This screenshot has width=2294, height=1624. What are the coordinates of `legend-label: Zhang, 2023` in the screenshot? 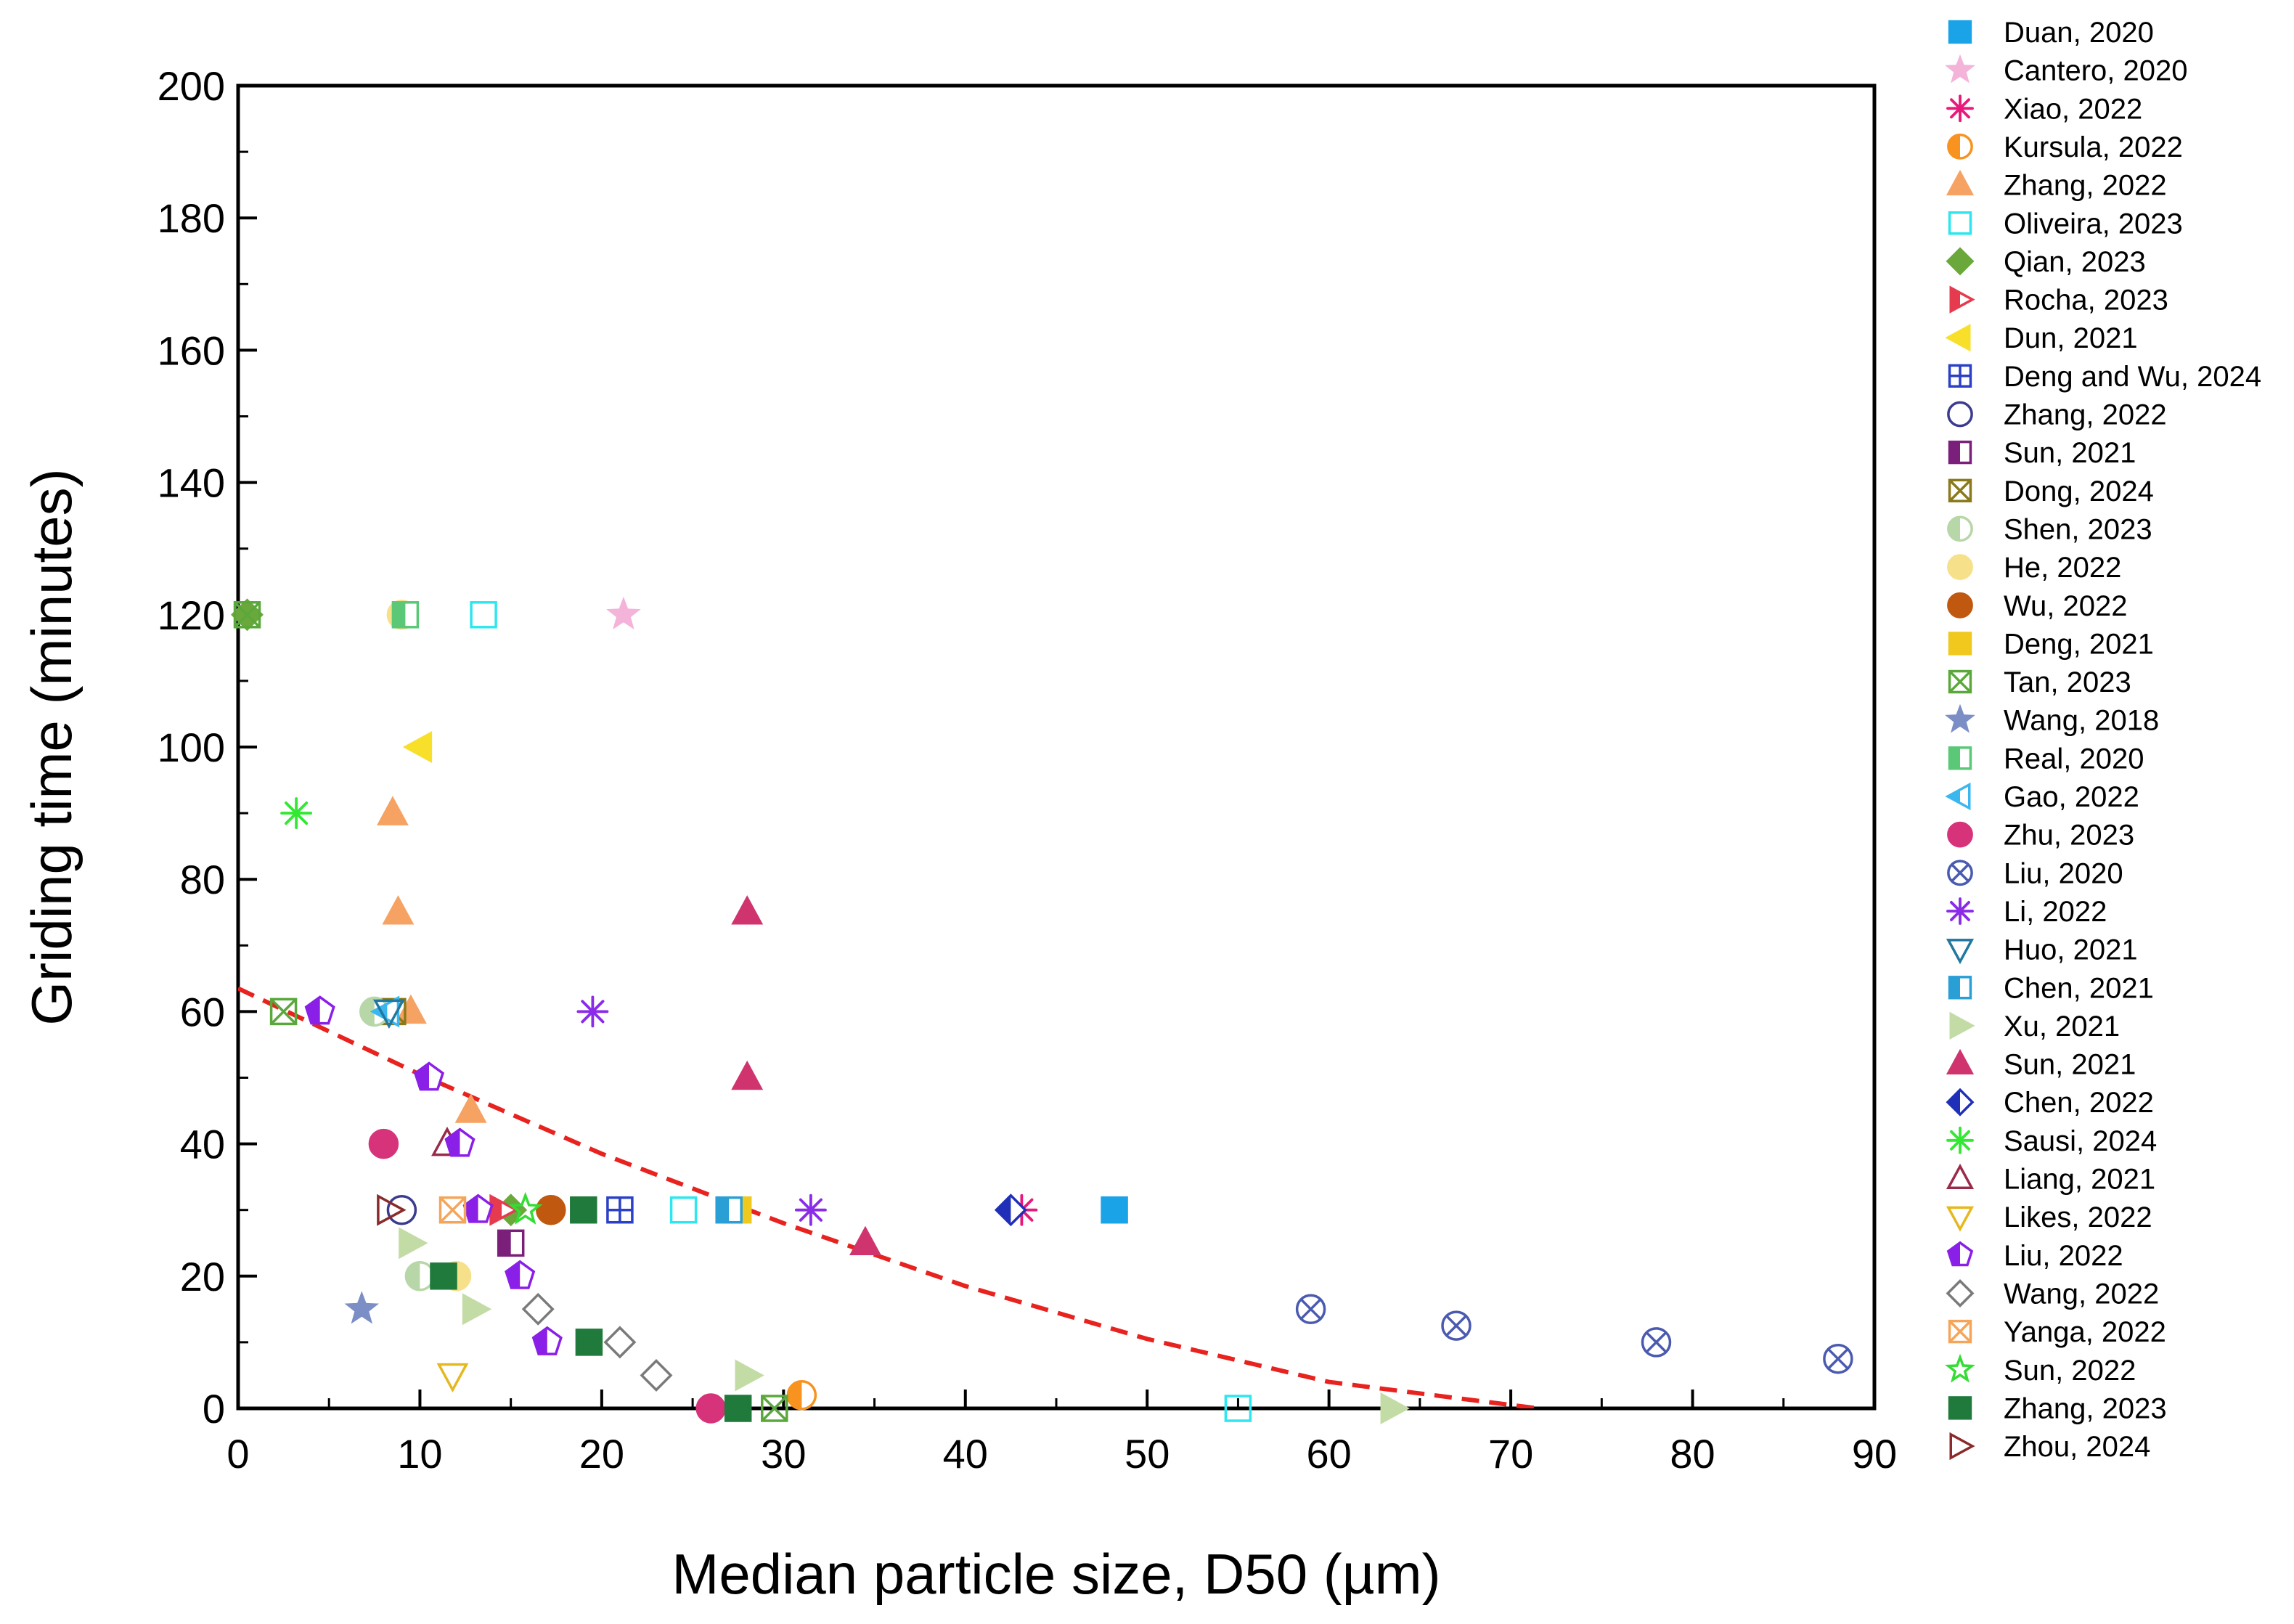 It's located at (2086, 1408).